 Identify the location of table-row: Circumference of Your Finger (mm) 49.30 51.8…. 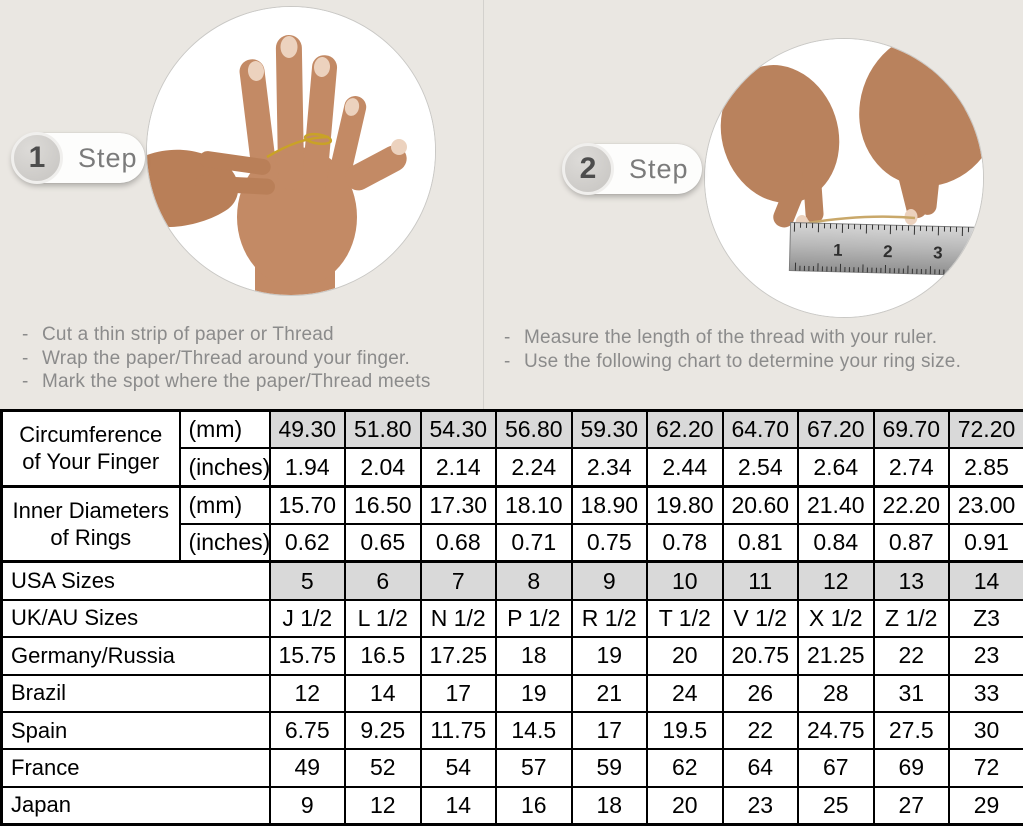
(511, 448).